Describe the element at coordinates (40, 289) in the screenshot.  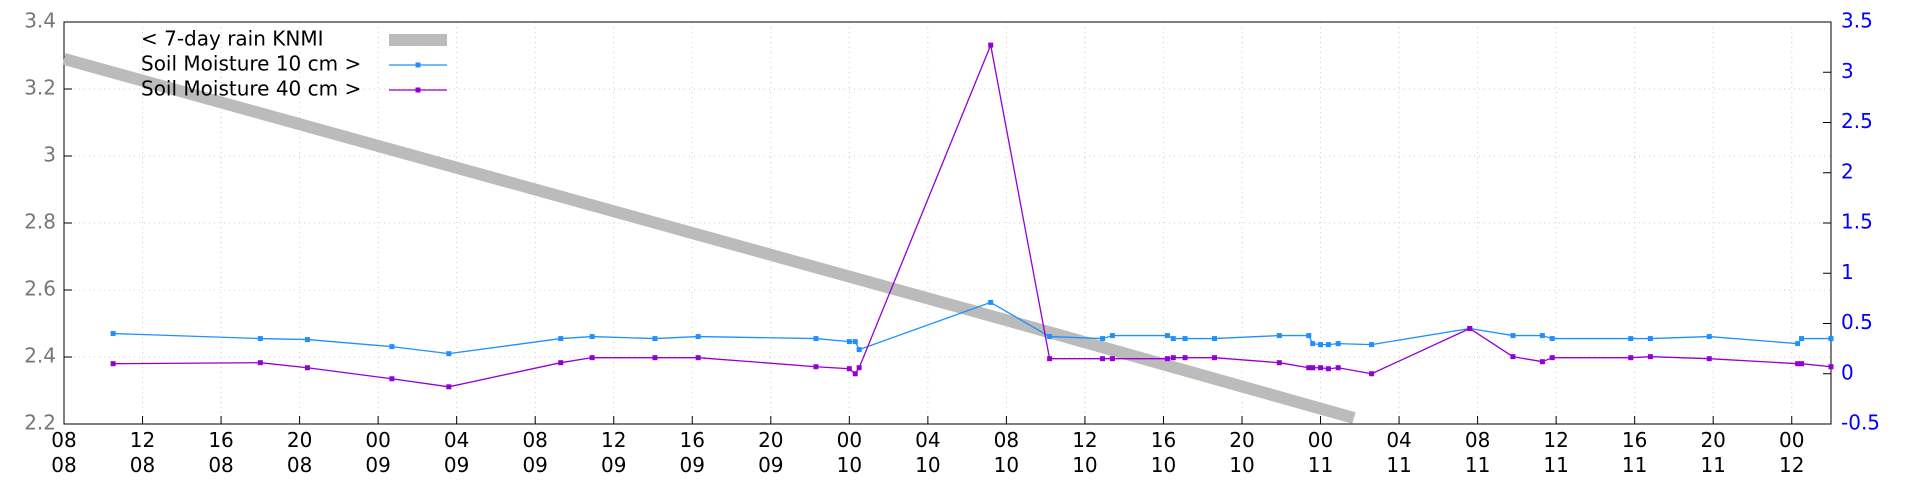
I see `y-tick-label: 2.6` at that location.